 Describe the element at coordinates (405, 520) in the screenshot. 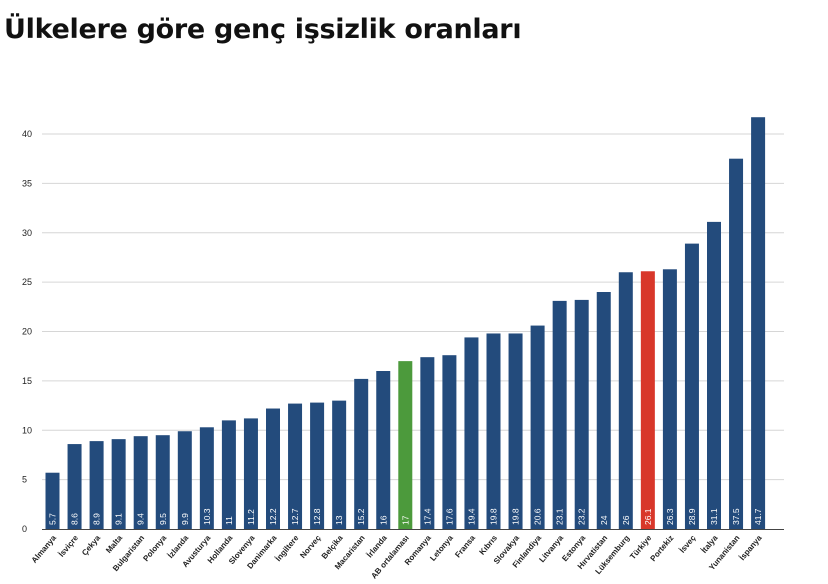

I see `value-label: 17` at that location.